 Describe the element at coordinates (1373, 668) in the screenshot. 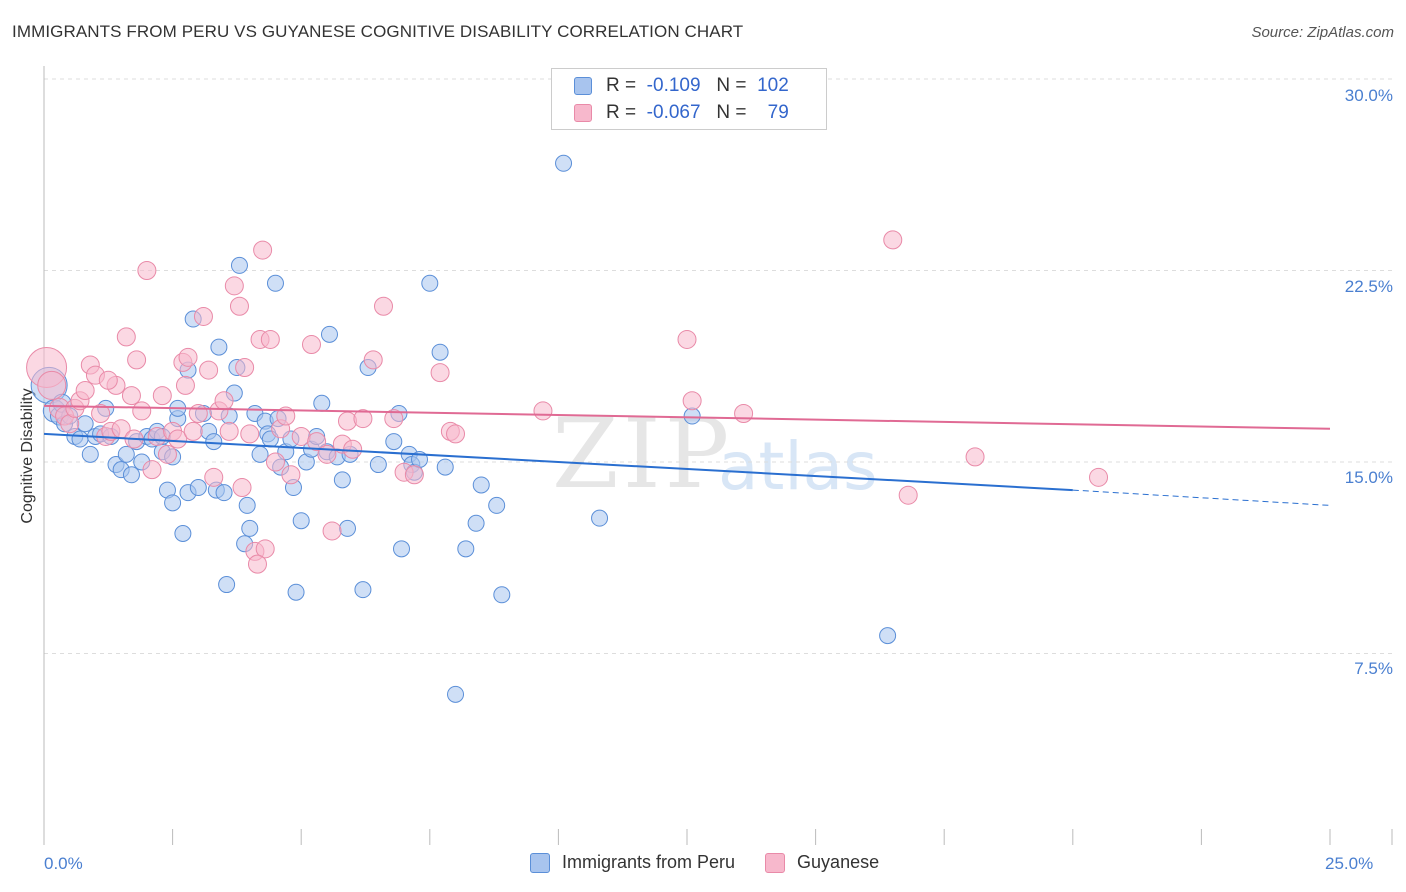

I see `y-tick-label-7-5: 7.5%` at that location.